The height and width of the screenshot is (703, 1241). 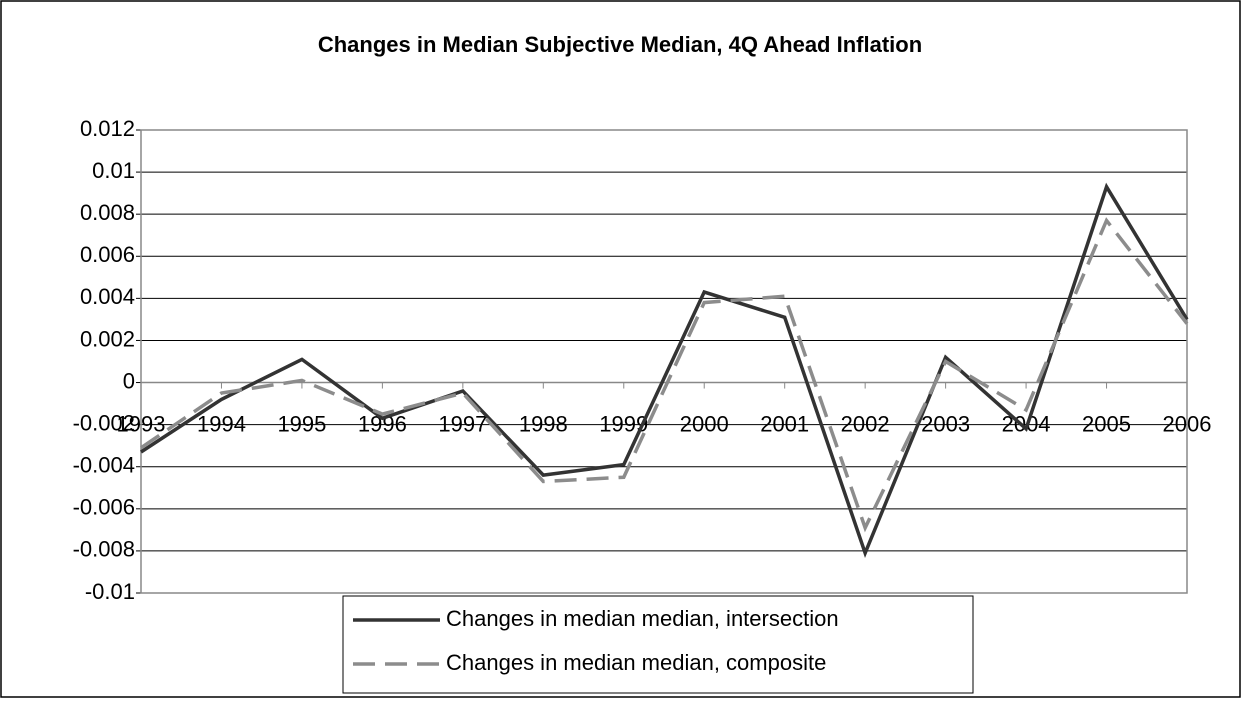 I want to click on y-tick-label: -0.002, so click(x=104, y=422).